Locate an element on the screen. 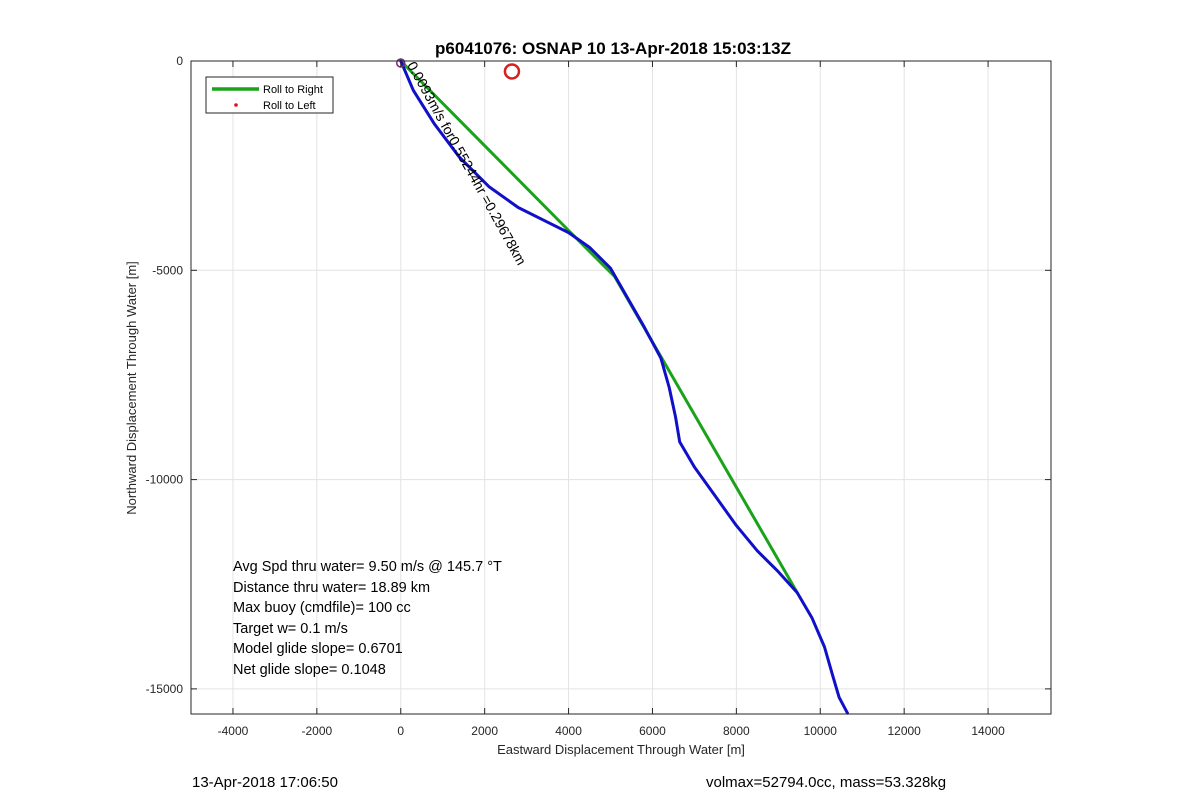 This screenshot has height=804, width=1200. x-tick-label: -2000 is located at coordinates (317, 731).